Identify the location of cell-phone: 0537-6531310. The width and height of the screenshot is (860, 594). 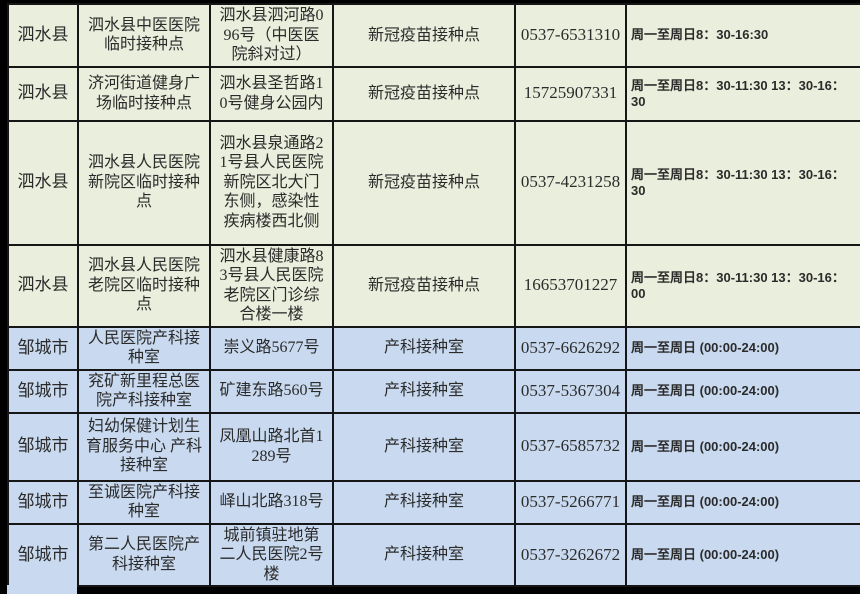
(570, 35).